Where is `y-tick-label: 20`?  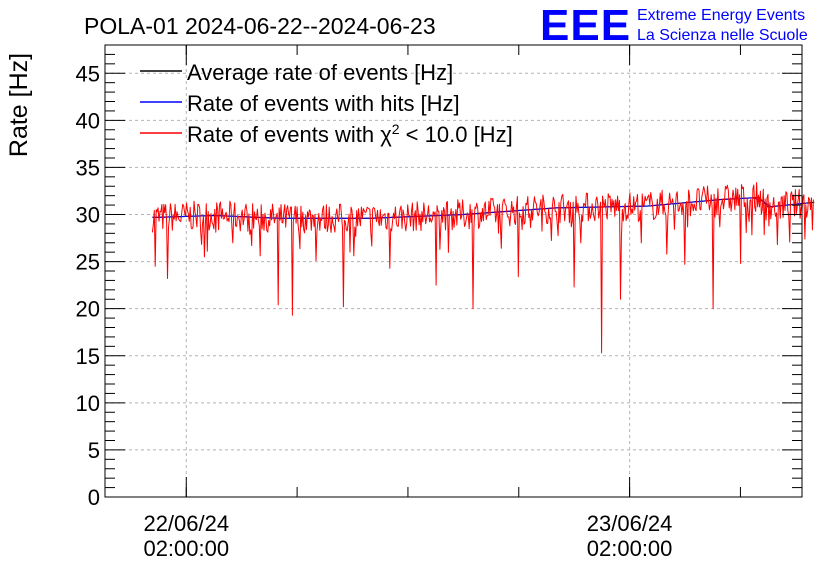 y-tick-label: 20 is located at coordinates (88, 309).